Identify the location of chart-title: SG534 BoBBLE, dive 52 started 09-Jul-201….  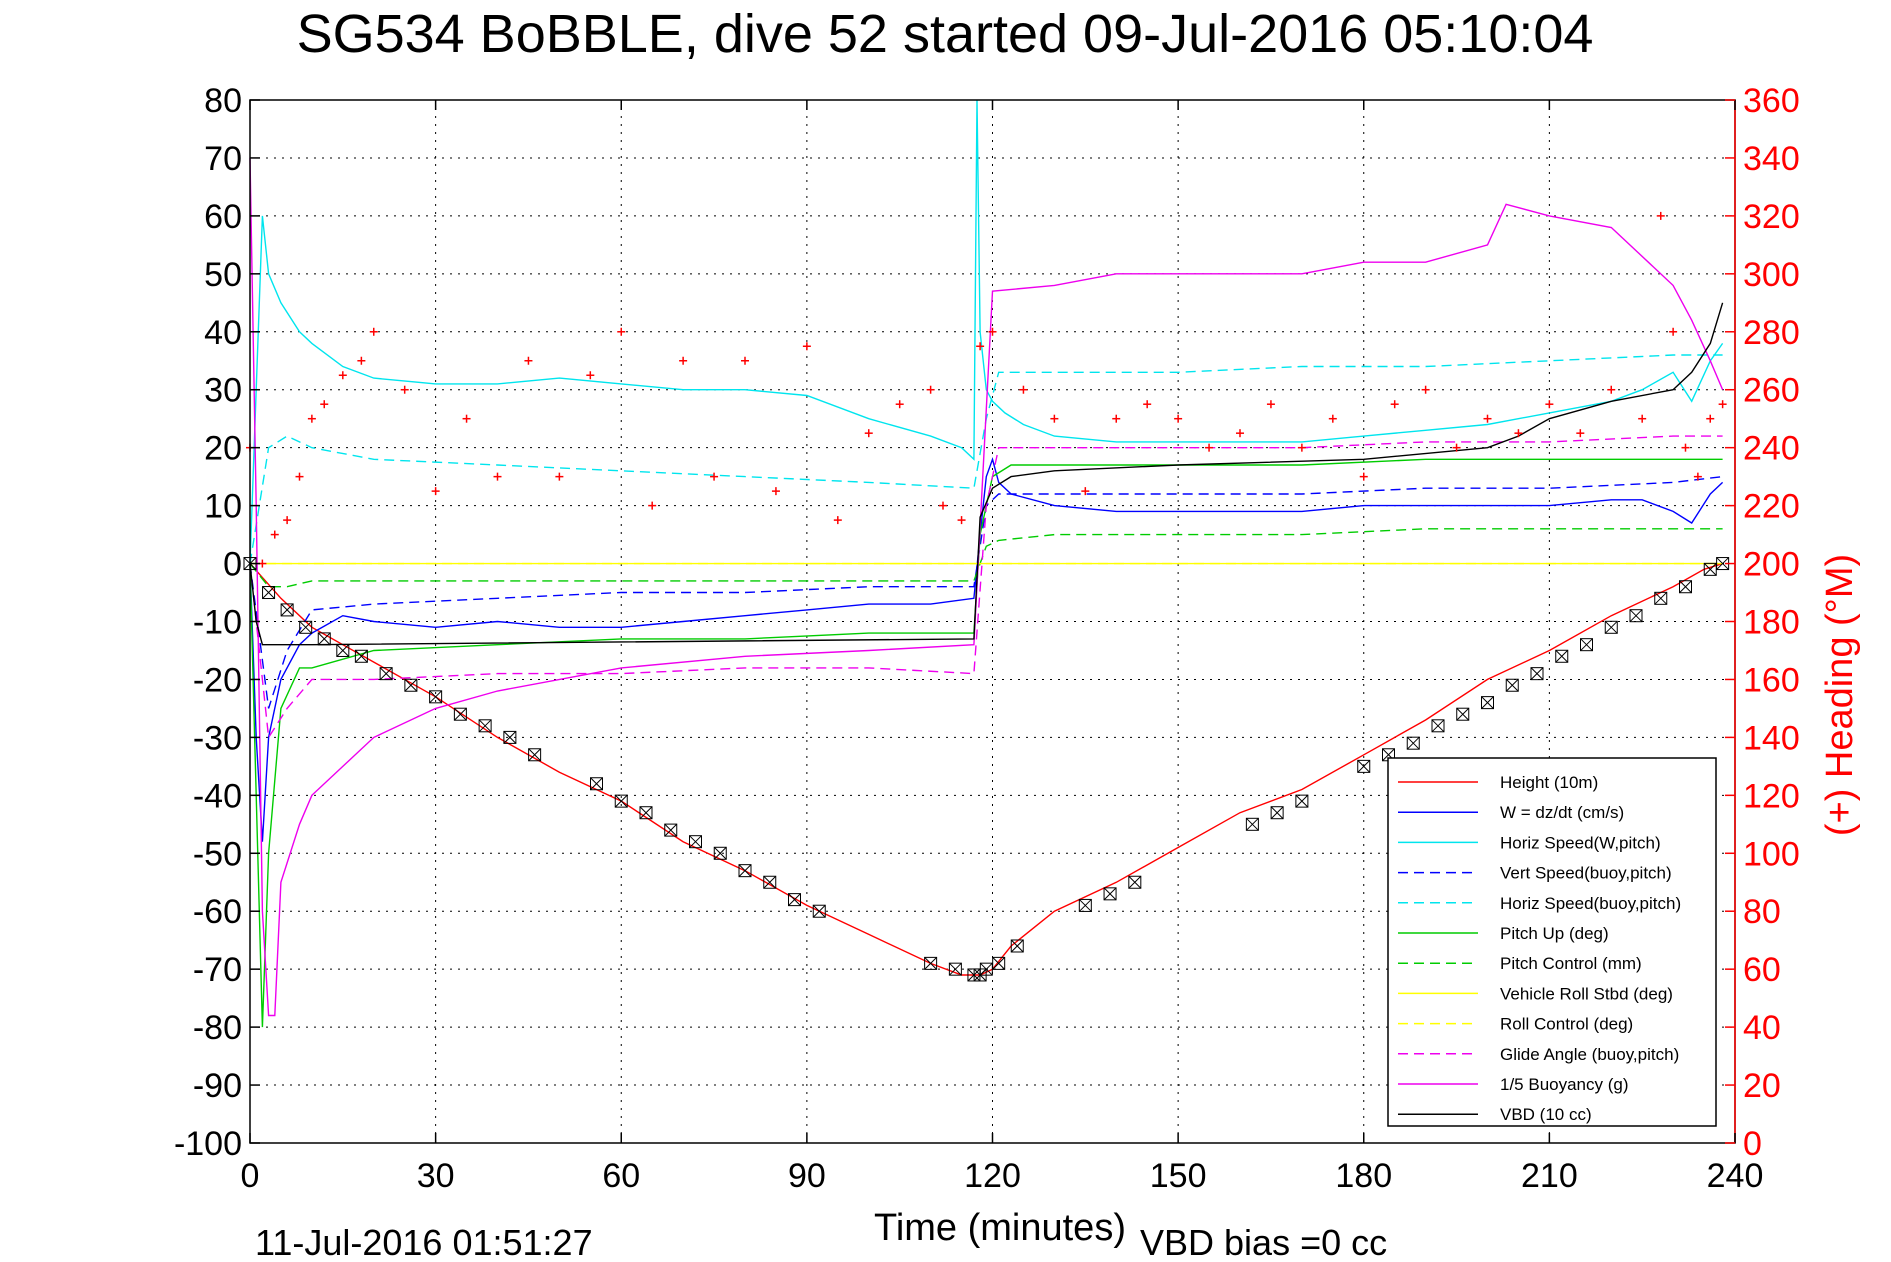
(945, 34).